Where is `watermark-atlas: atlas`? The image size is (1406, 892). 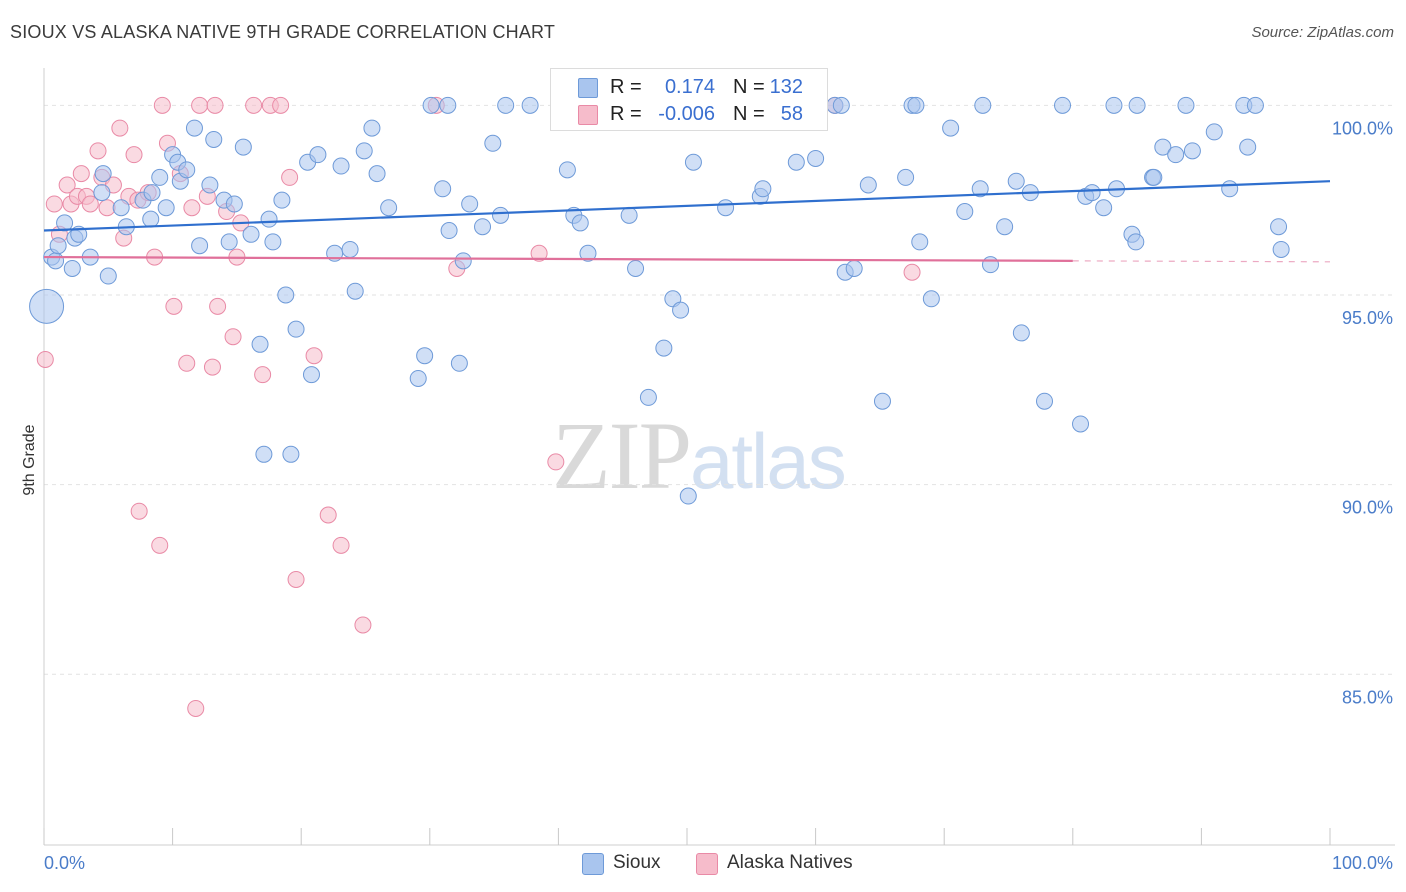 watermark-atlas: atlas is located at coordinates (768, 461).